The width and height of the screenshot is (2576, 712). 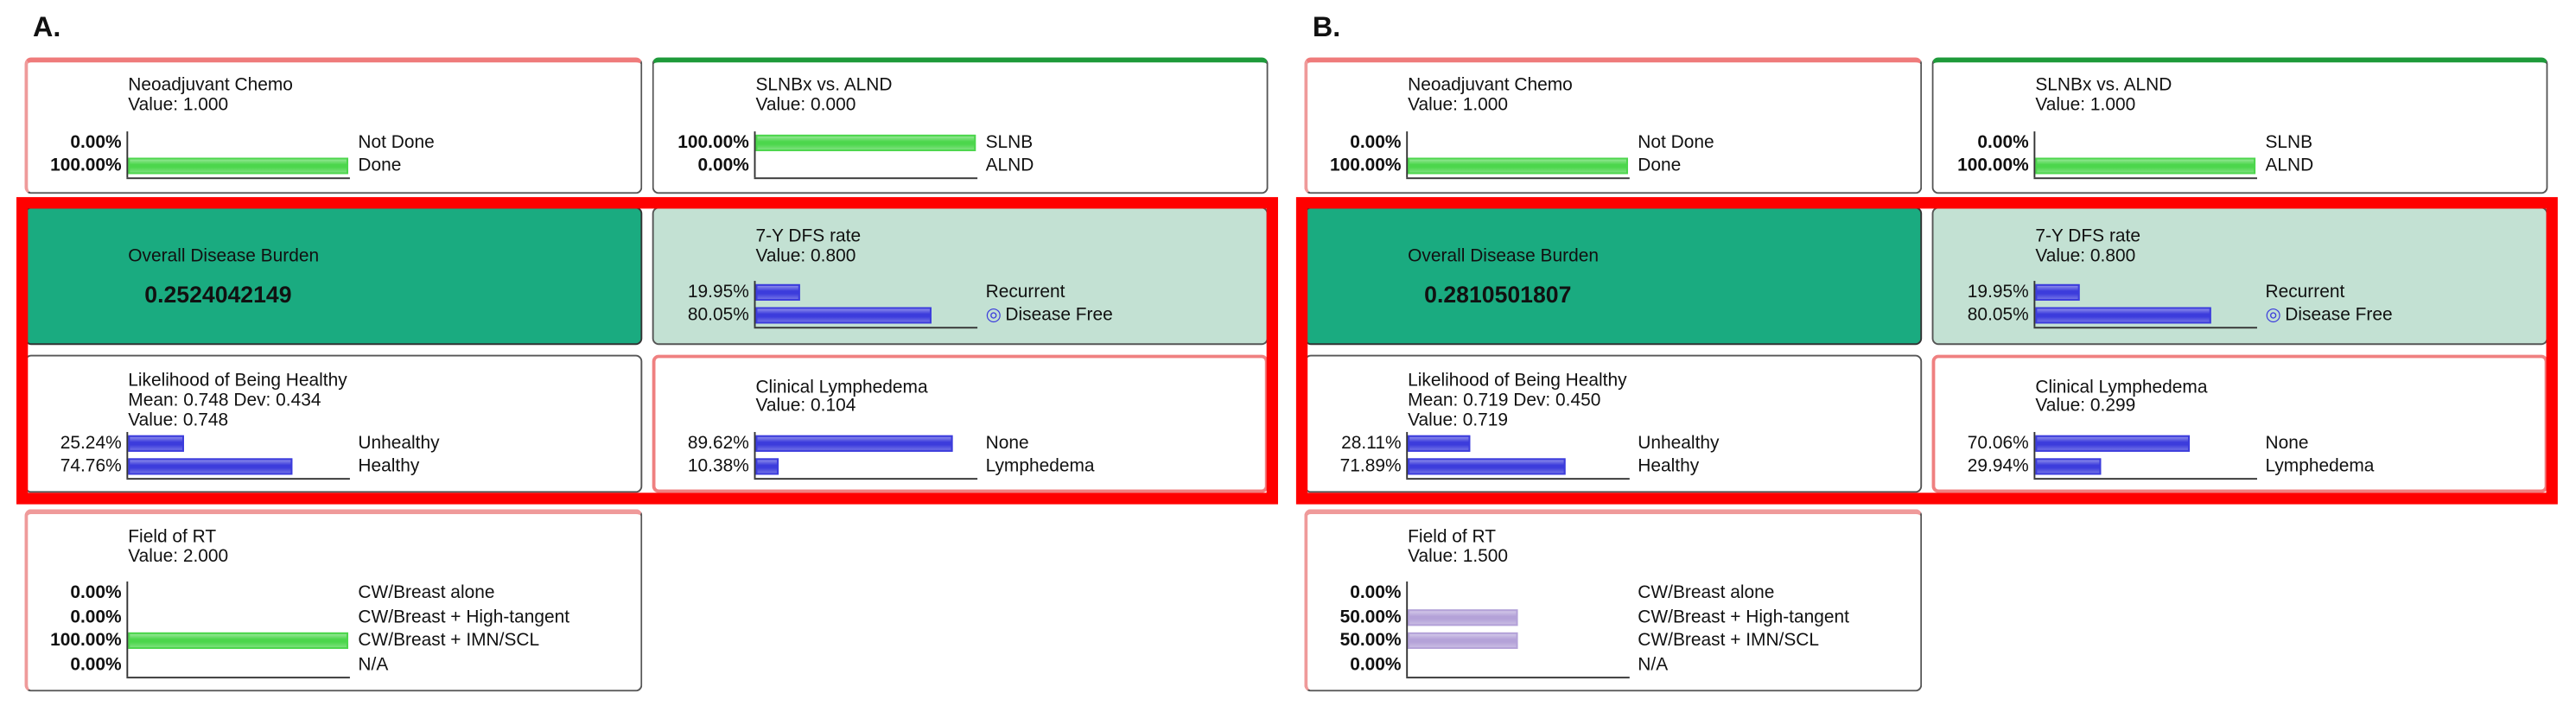 I want to click on node-result: 0.2810501807, so click(x=1498, y=294).